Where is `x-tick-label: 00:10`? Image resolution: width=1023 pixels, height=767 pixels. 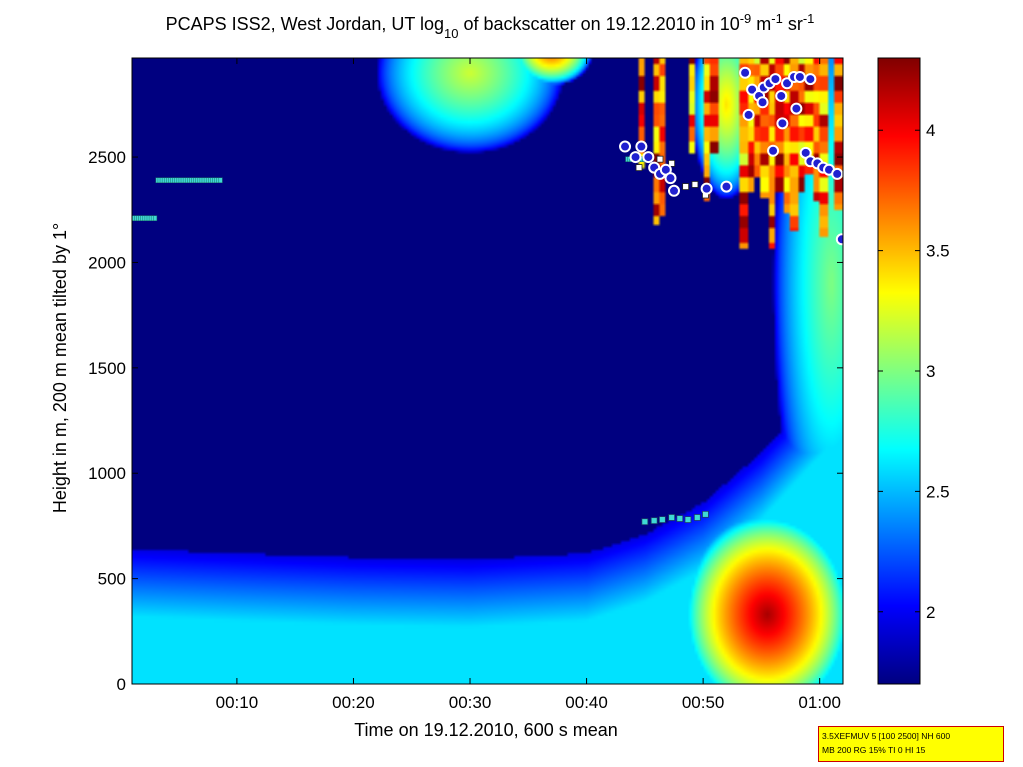 x-tick-label: 00:10 is located at coordinates (237, 702).